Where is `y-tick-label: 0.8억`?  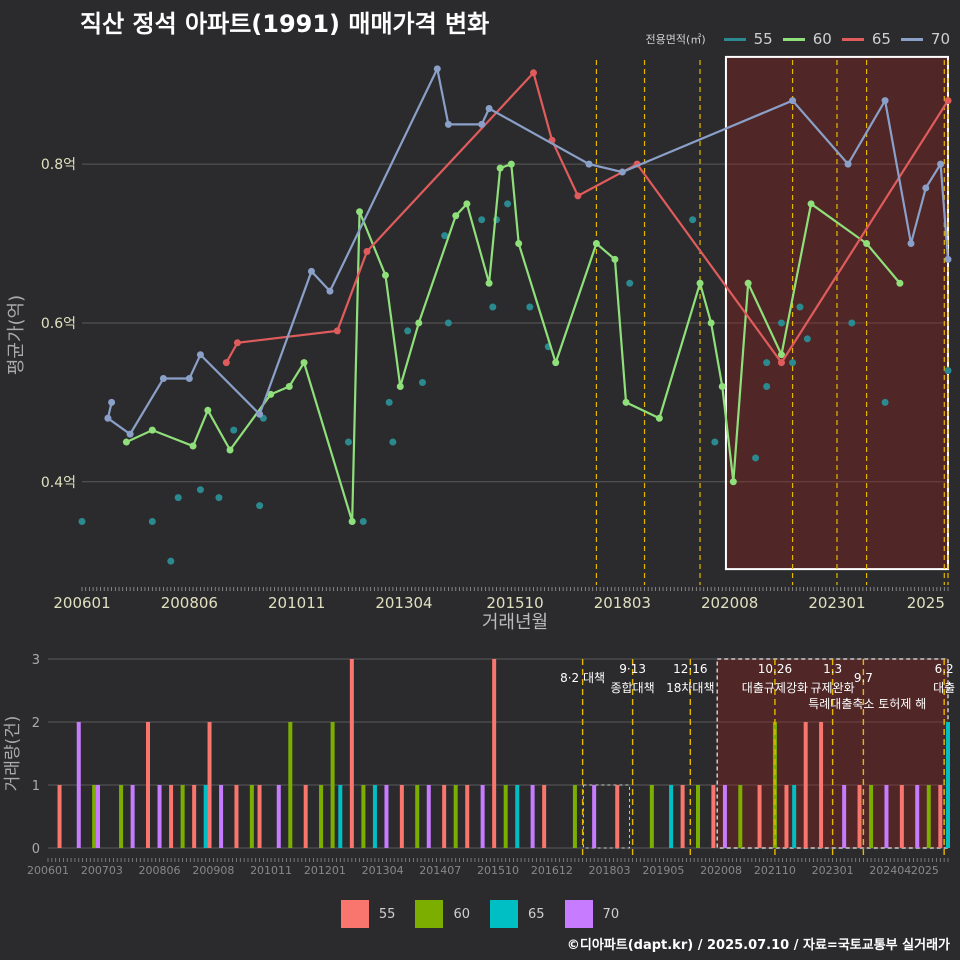 y-tick-label: 0.8억 is located at coordinates (58, 165).